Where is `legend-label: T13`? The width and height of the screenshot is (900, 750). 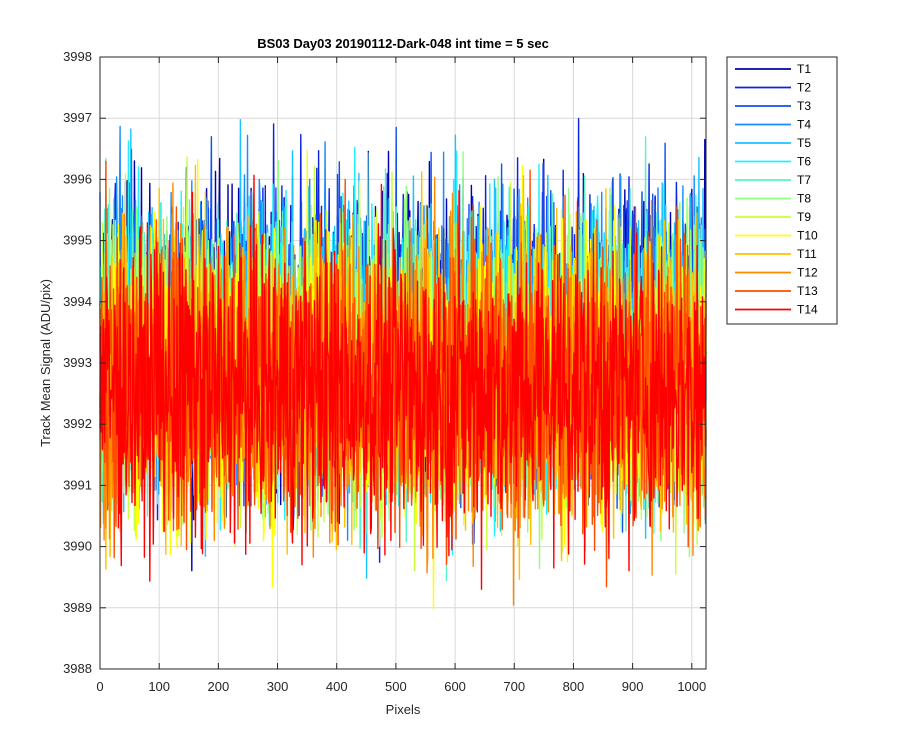 legend-label: T13 is located at coordinates (807, 291).